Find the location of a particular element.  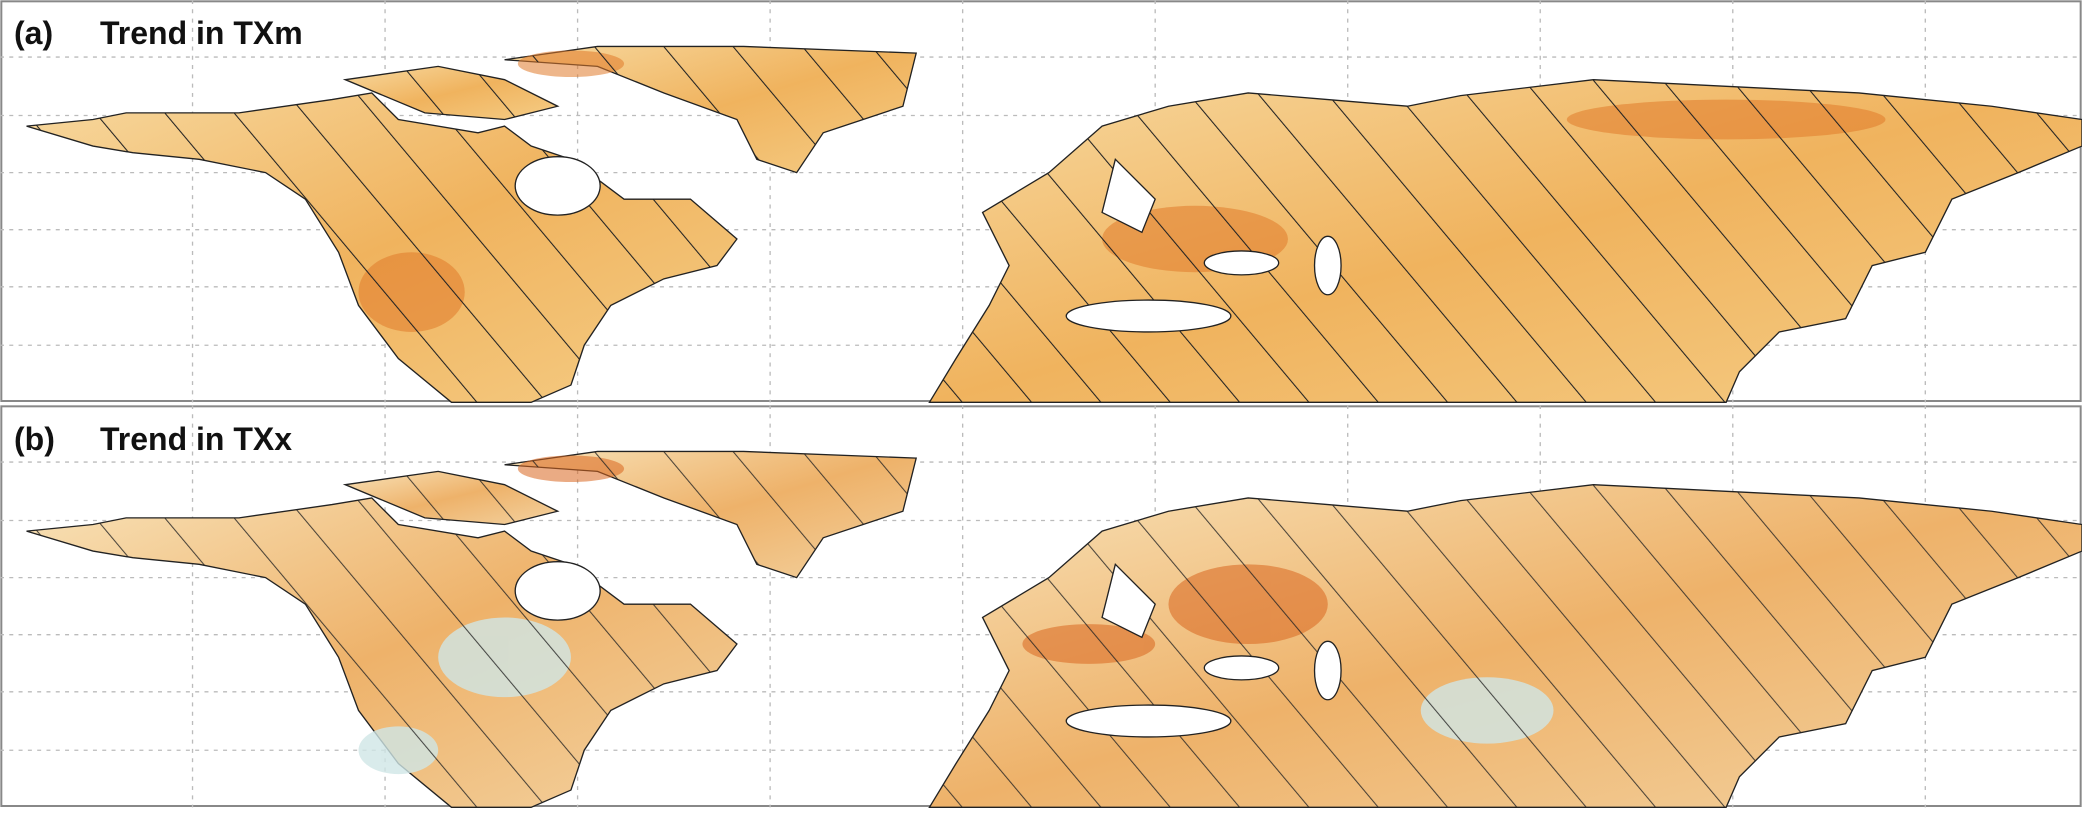

panel-label: (a) is located at coordinates (33, 33).